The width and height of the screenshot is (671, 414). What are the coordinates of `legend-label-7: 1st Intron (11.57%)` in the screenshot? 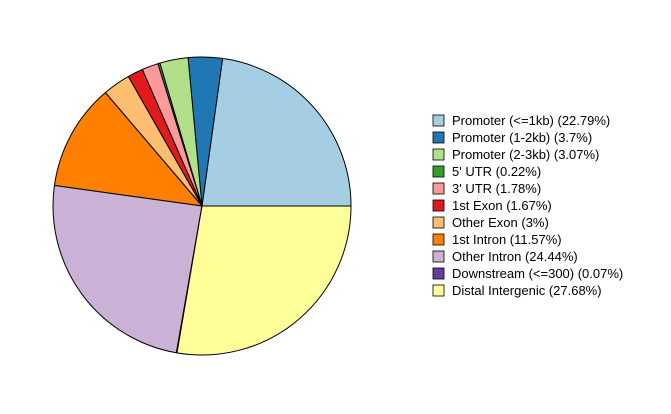 It's located at (507, 239).